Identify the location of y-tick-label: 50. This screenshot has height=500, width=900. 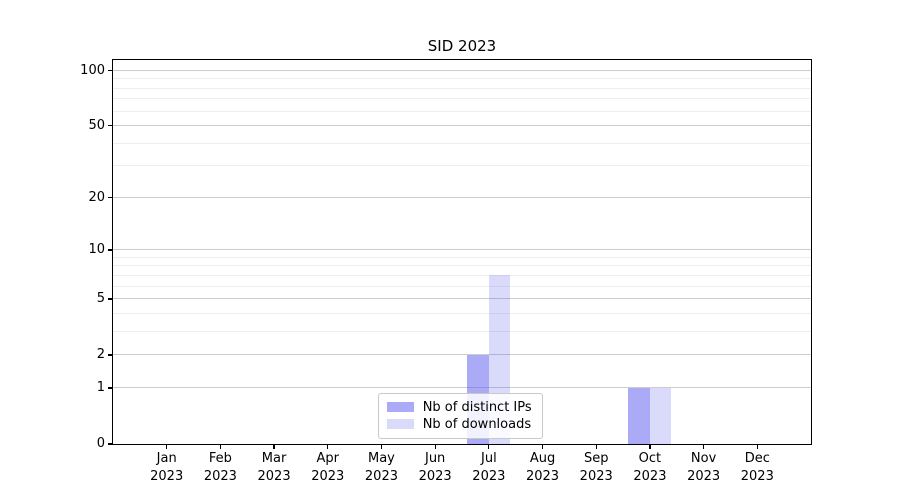
(96, 125).